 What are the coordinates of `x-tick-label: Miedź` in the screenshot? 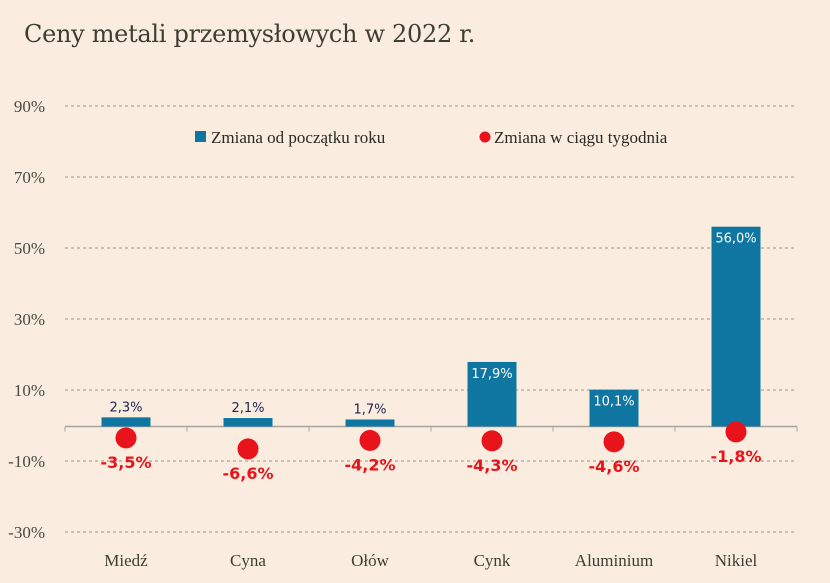 It's located at (126, 560).